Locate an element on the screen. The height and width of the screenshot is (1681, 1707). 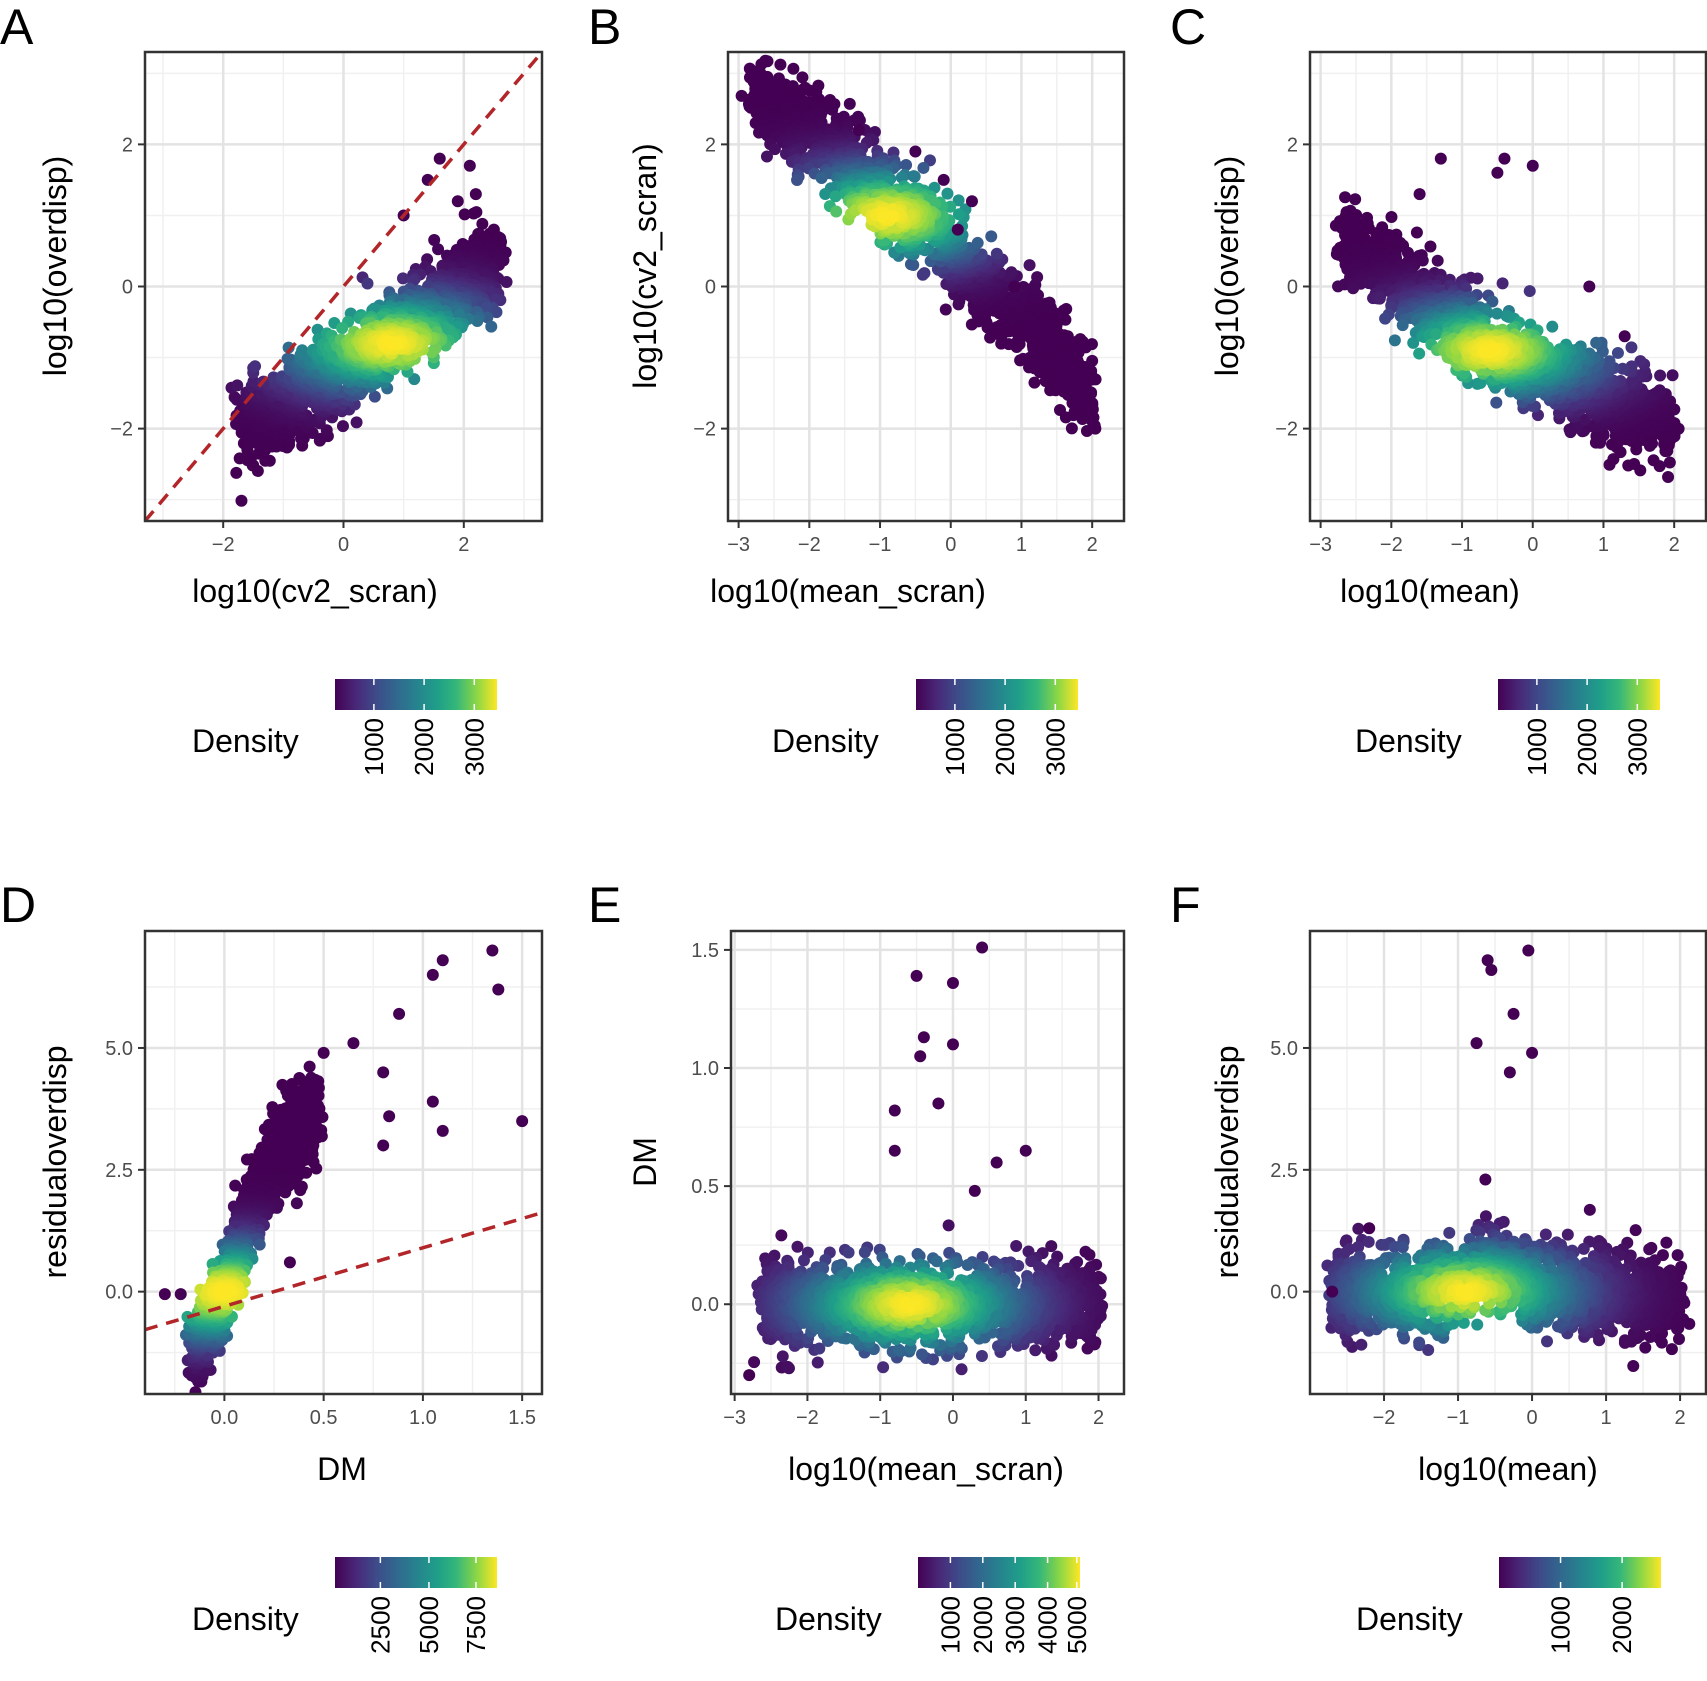
colorbar-a is located at coordinates (416, 694).